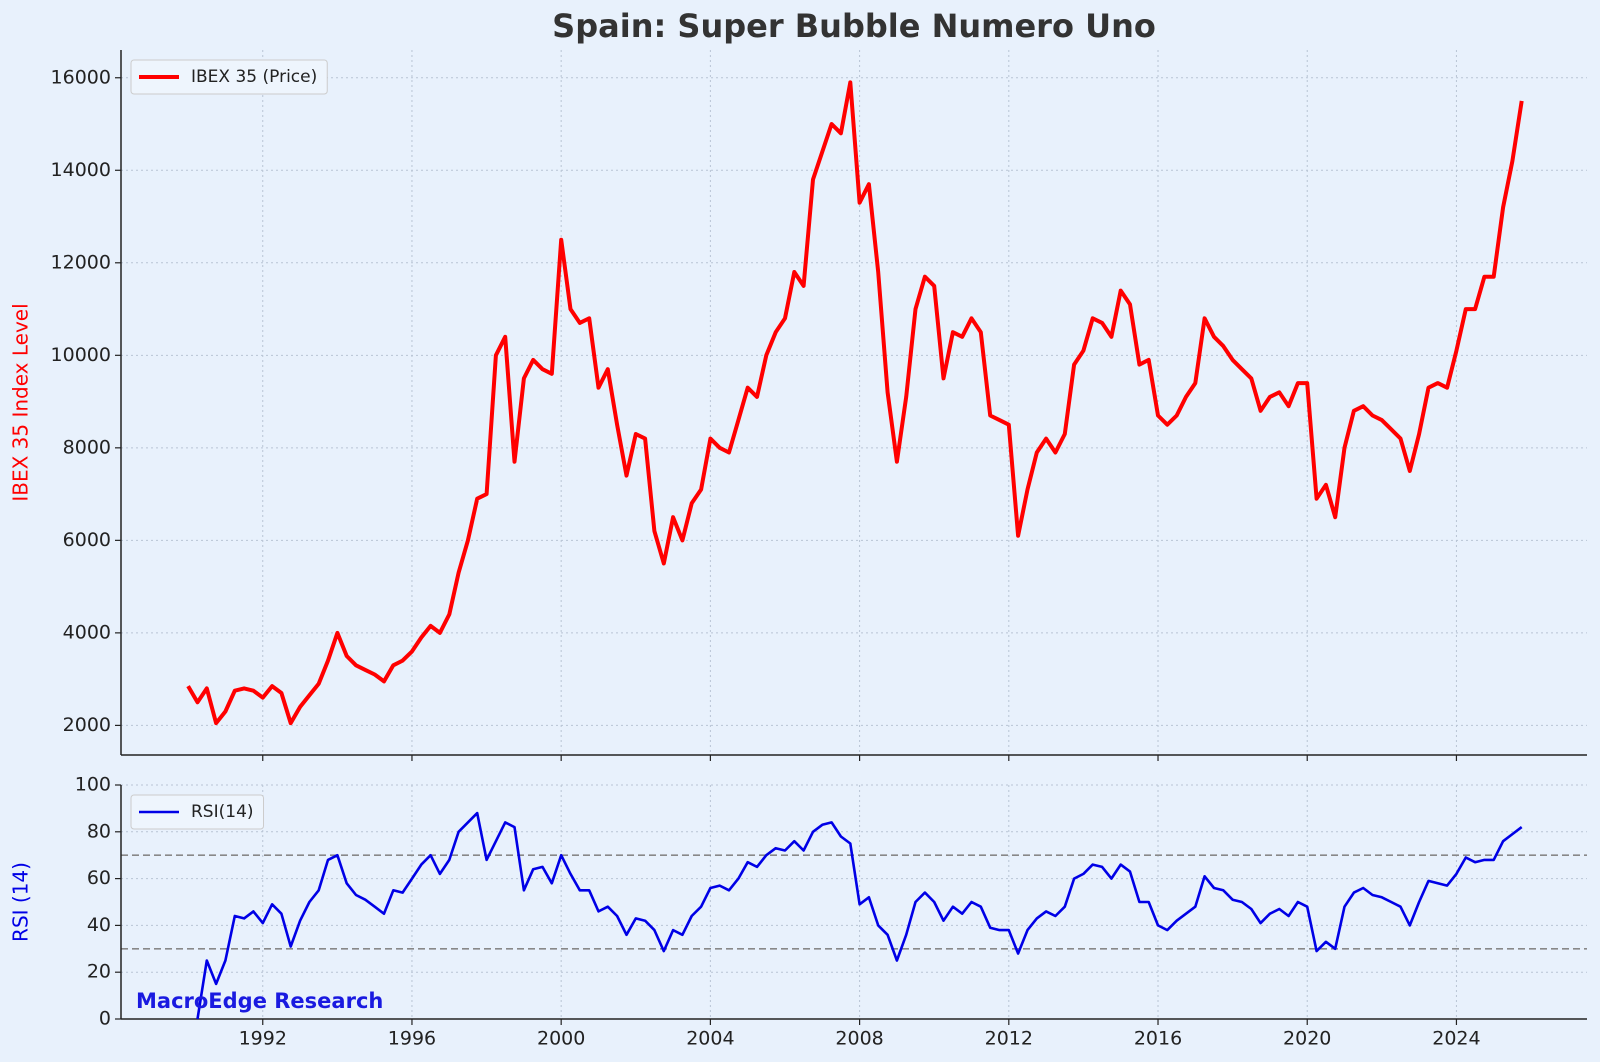 The width and height of the screenshot is (1600, 1062). I want to click on y-tick-label: 12000, so click(81, 262).